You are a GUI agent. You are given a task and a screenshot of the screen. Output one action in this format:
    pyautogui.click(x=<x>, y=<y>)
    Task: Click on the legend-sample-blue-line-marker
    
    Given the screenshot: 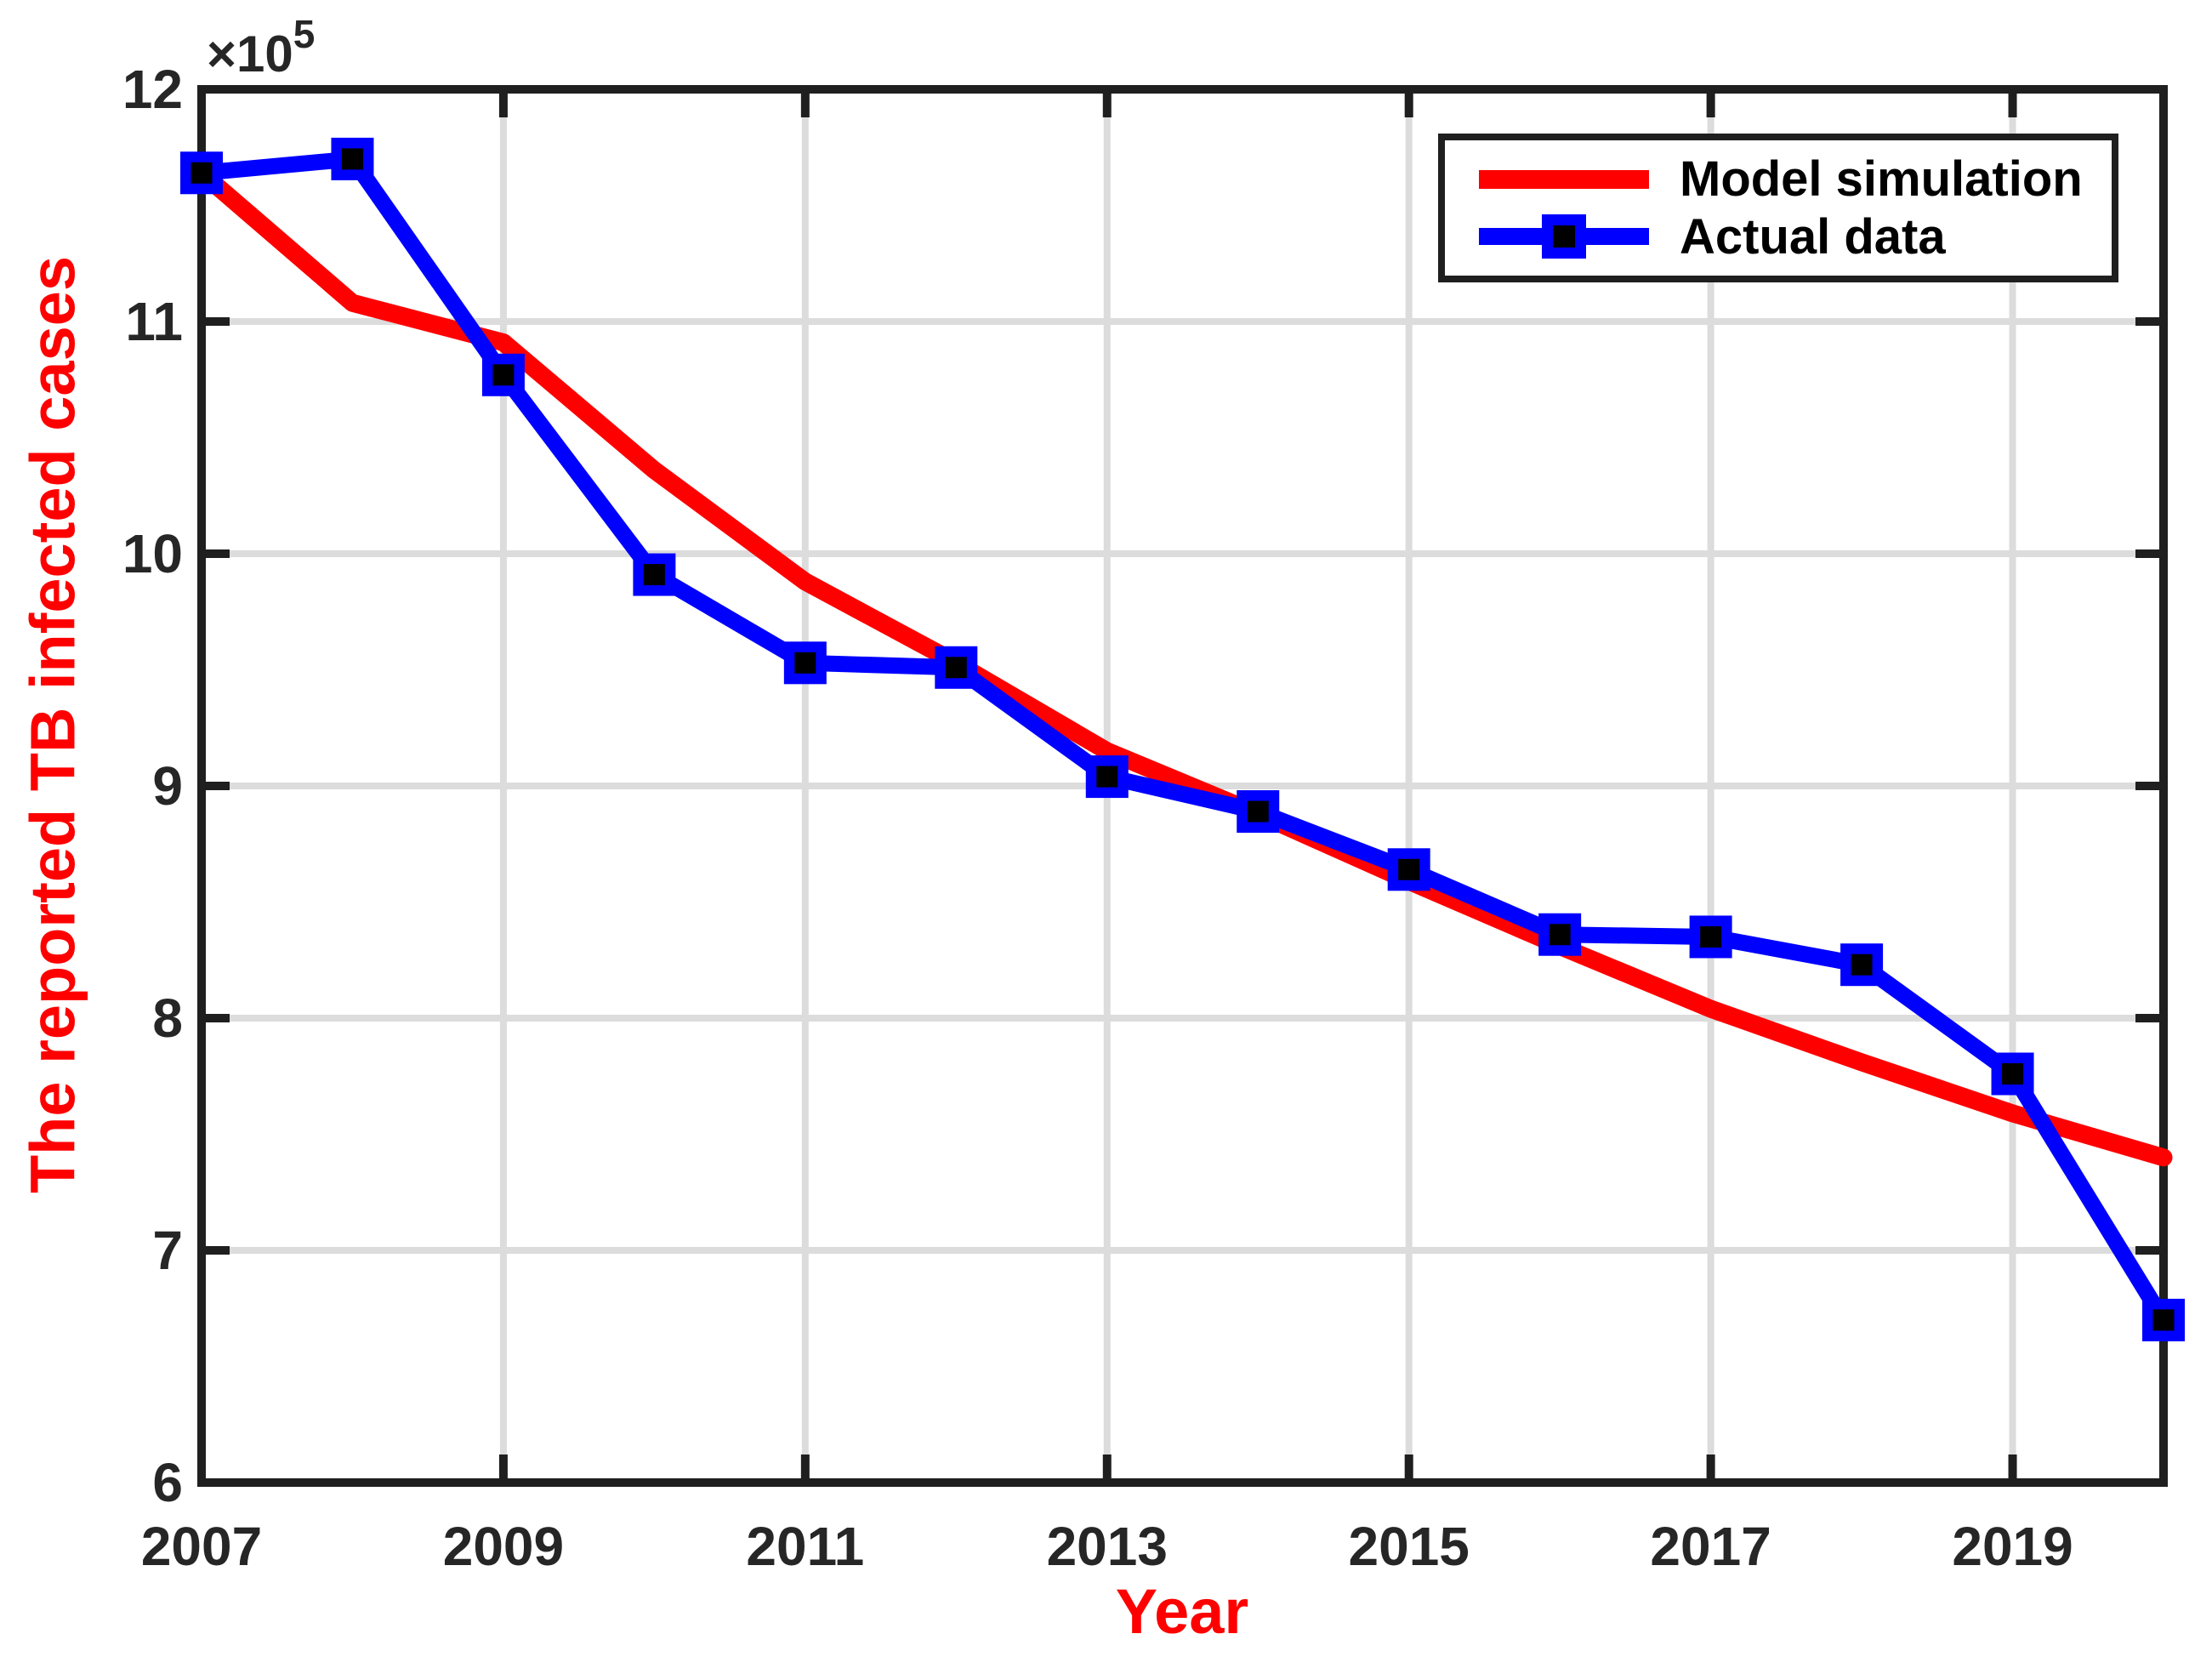 What is the action you would take?
    pyautogui.click(x=1564, y=237)
    